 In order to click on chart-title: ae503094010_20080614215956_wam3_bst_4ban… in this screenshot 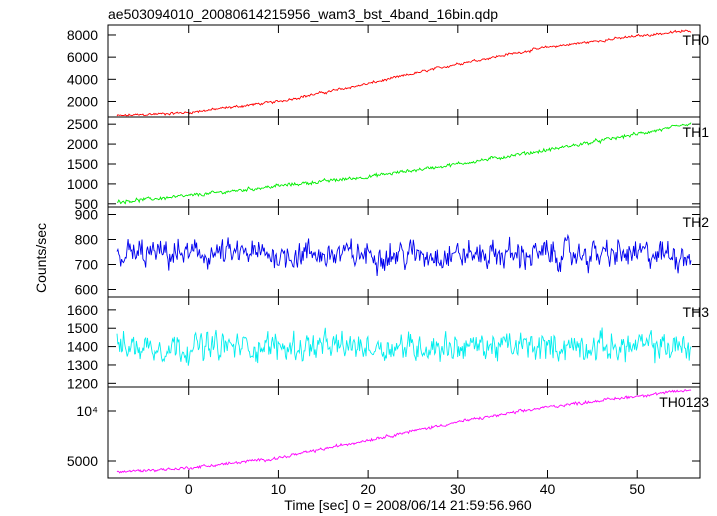, I will do `click(303, 14)`.